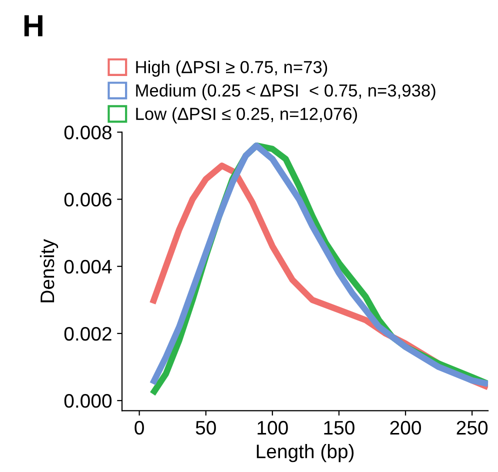 The image size is (498, 472). I want to click on y-tick-label: 0.006, so click(88, 199).